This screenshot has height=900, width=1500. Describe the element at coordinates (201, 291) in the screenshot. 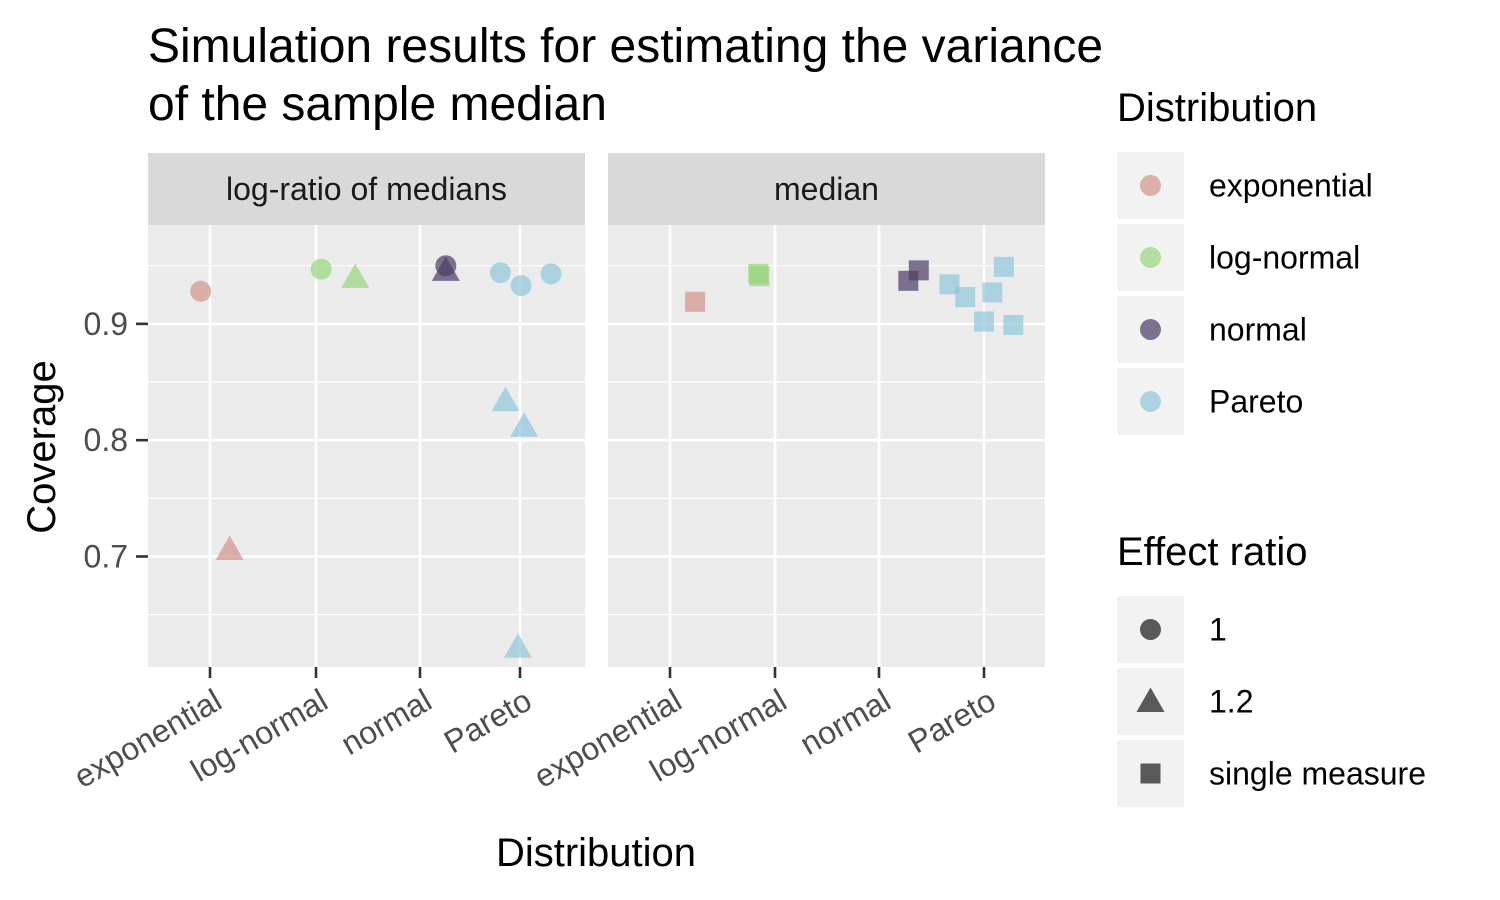

I see `data-point-exponential-circle` at that location.